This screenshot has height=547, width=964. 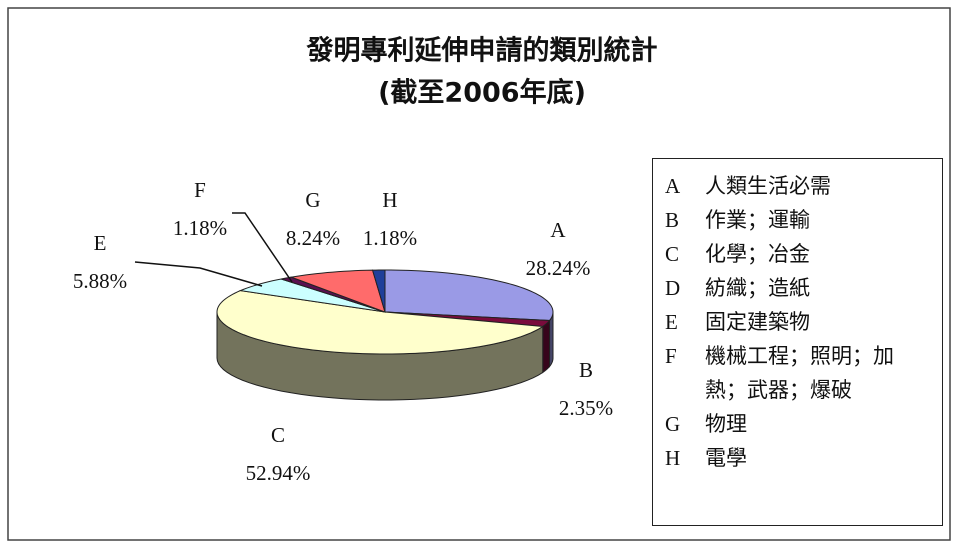 I want to click on legend-letter: H, so click(x=673, y=458).